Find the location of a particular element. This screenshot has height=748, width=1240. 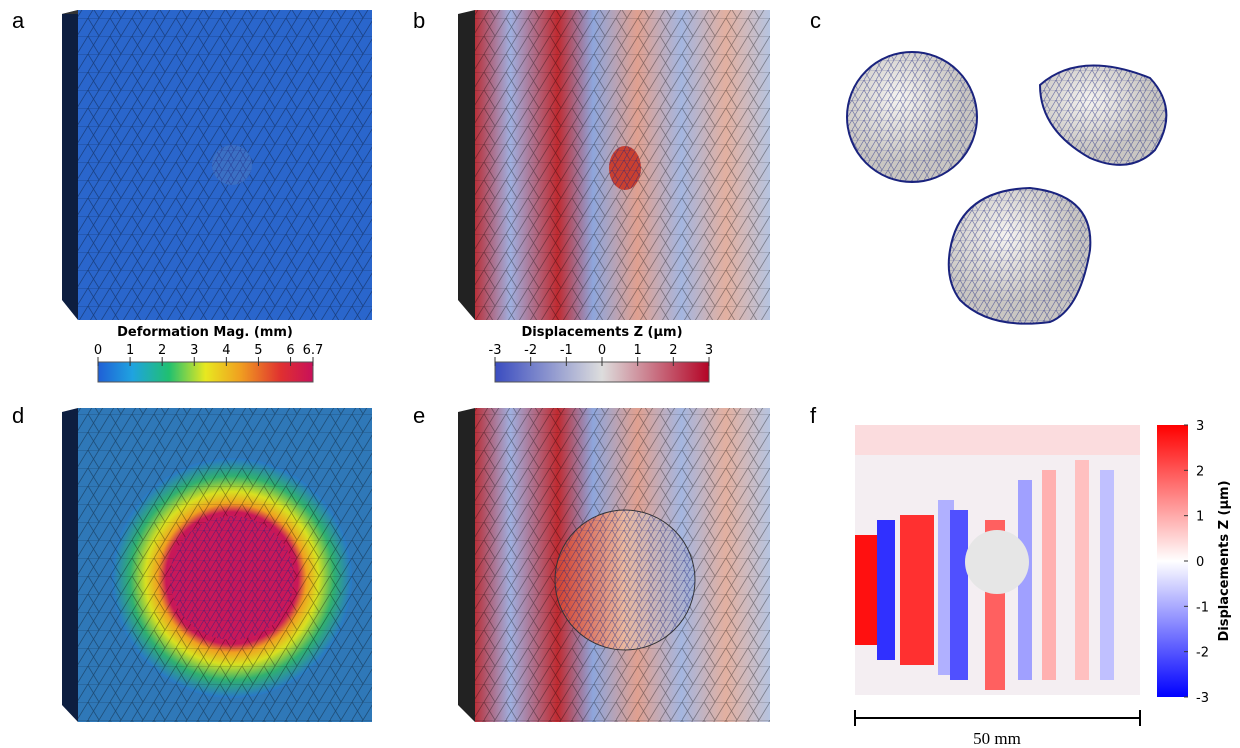

render-e is located at coordinates (614, 565).